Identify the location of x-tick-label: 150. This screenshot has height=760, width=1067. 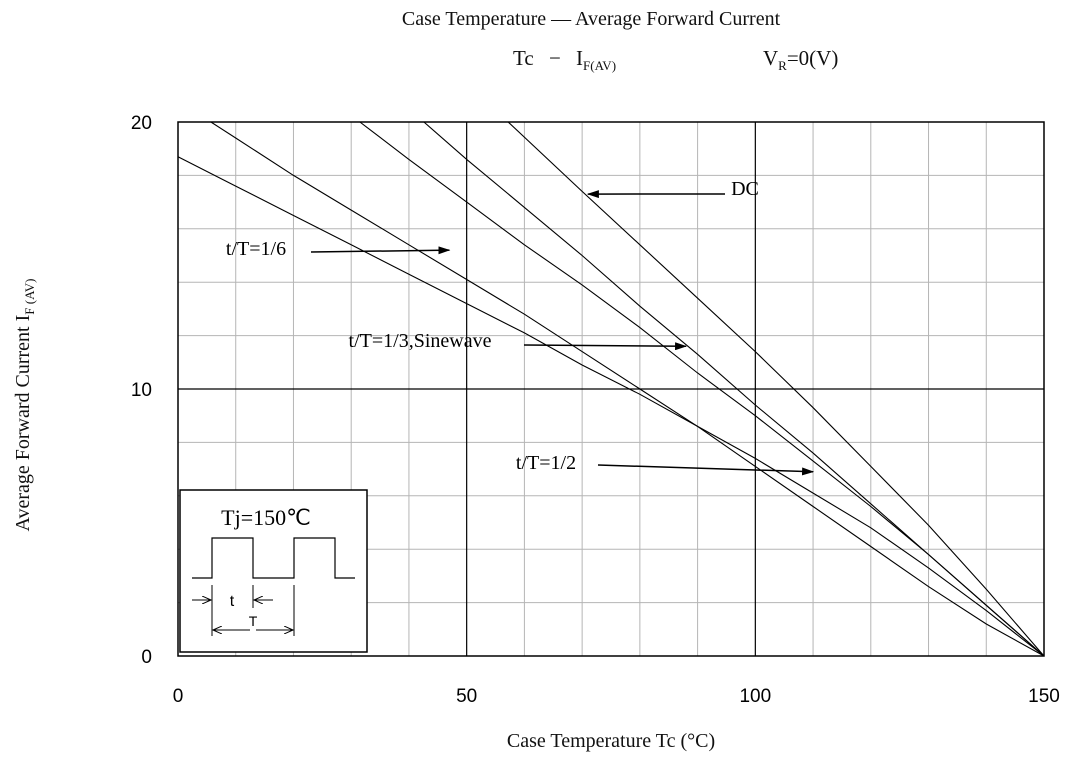
(1044, 696).